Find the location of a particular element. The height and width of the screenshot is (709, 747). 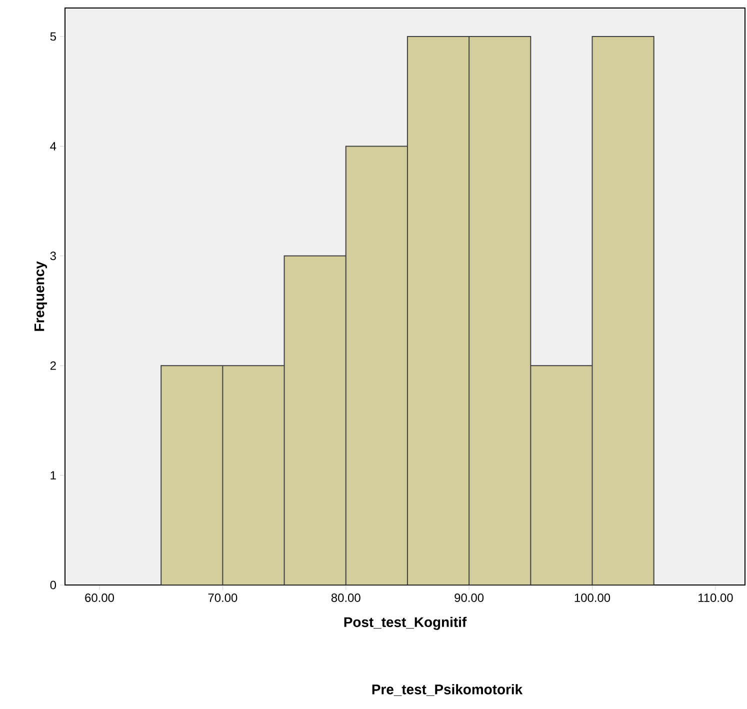

x-tick-label: 90.00 is located at coordinates (469, 598).